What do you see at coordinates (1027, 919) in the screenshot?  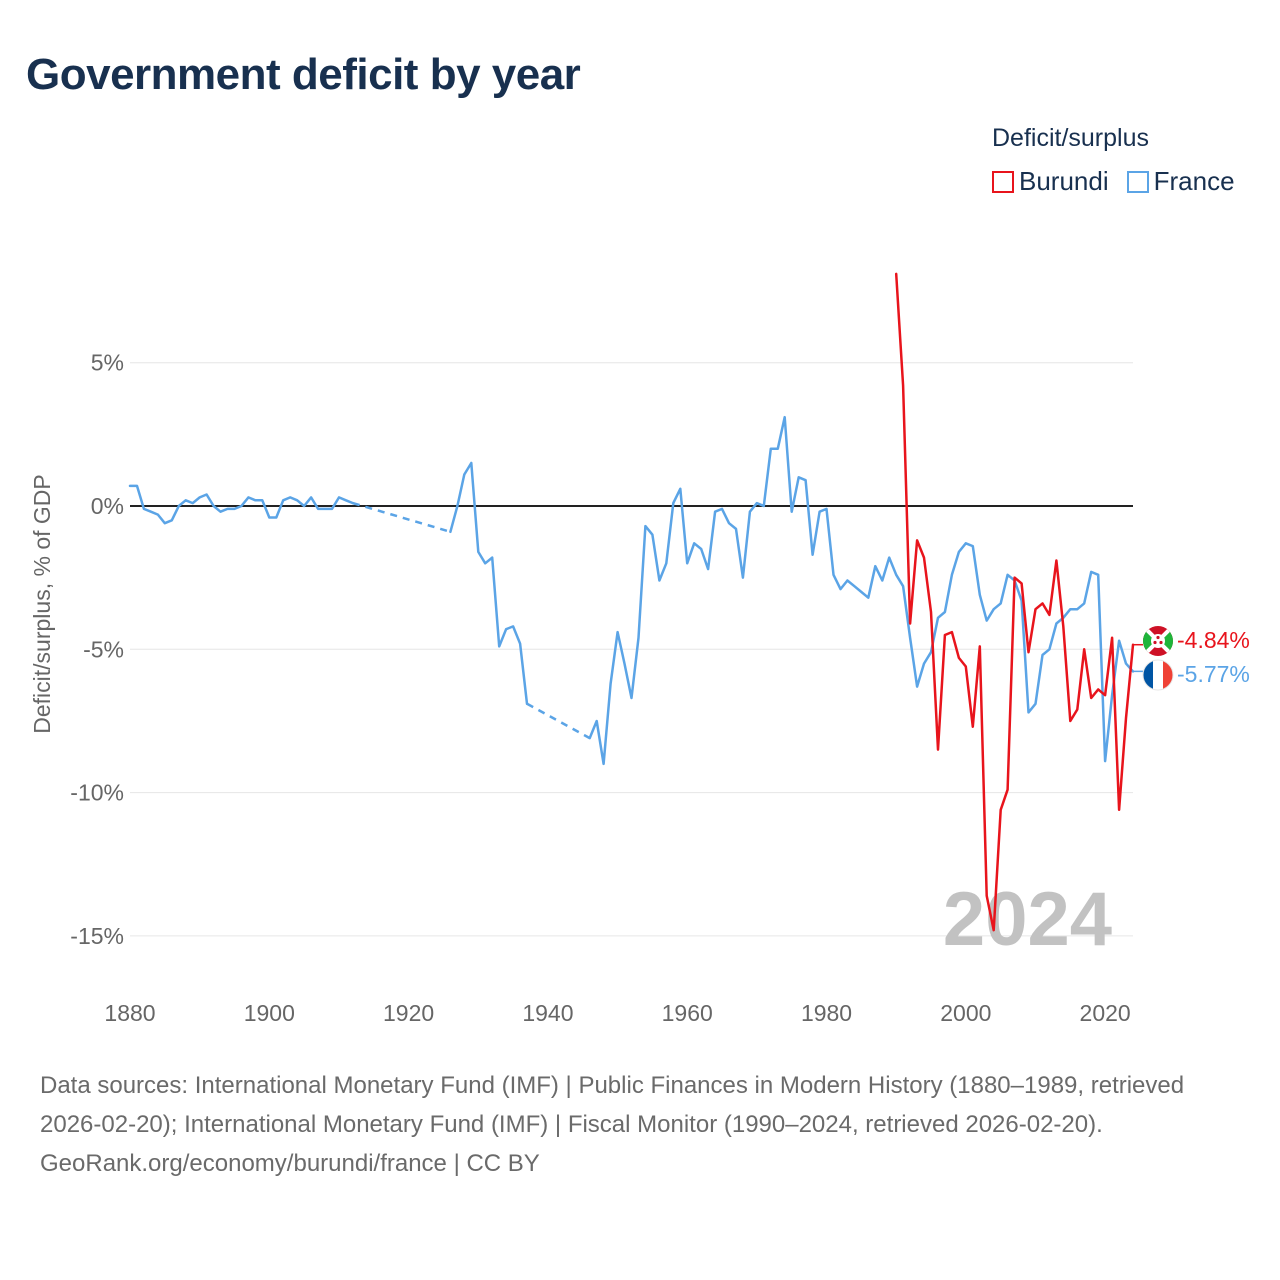 I see `year-watermark: 2024` at bounding box center [1027, 919].